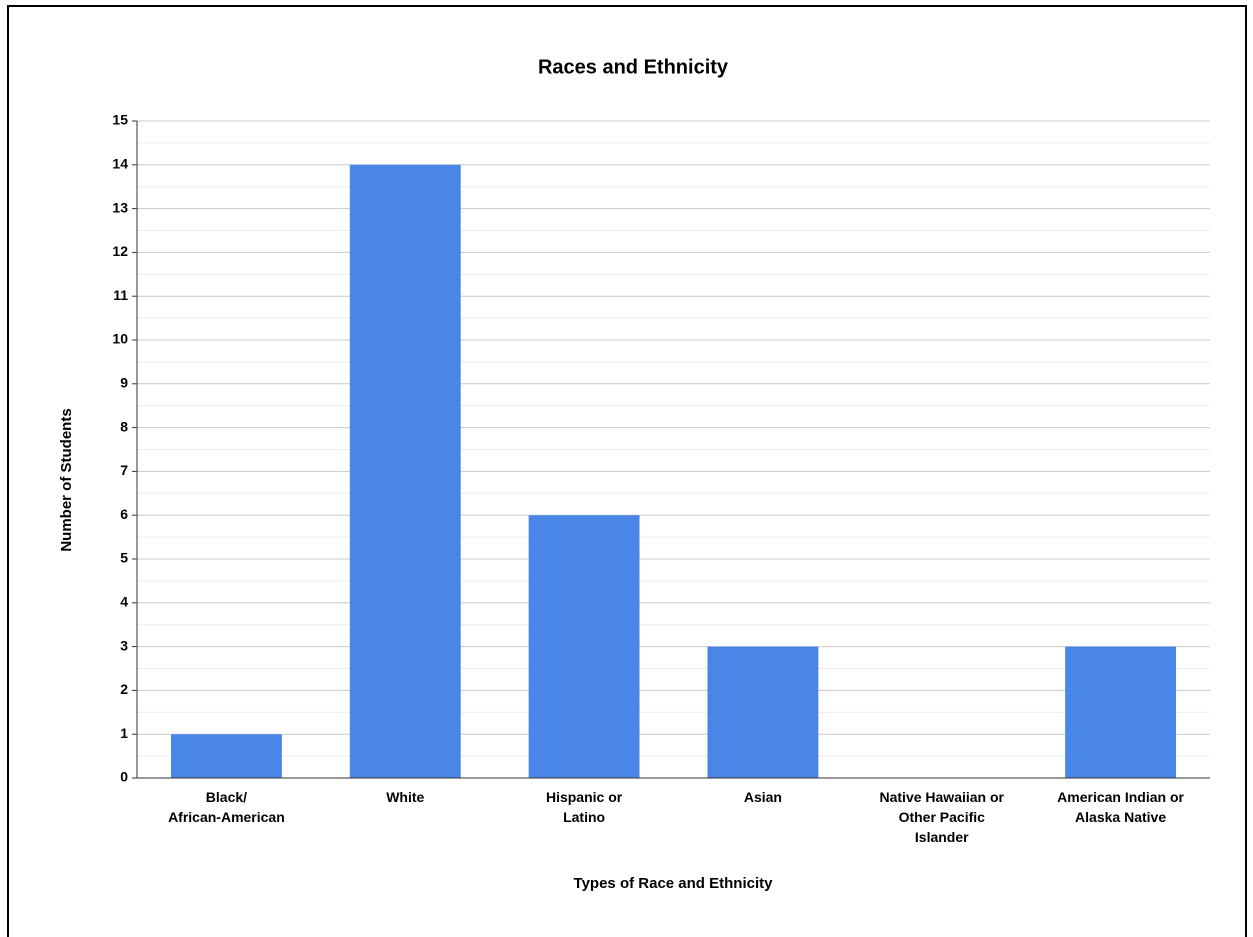  I want to click on x-tick-label: American Indian or Alaska Native, so click(1120, 807).